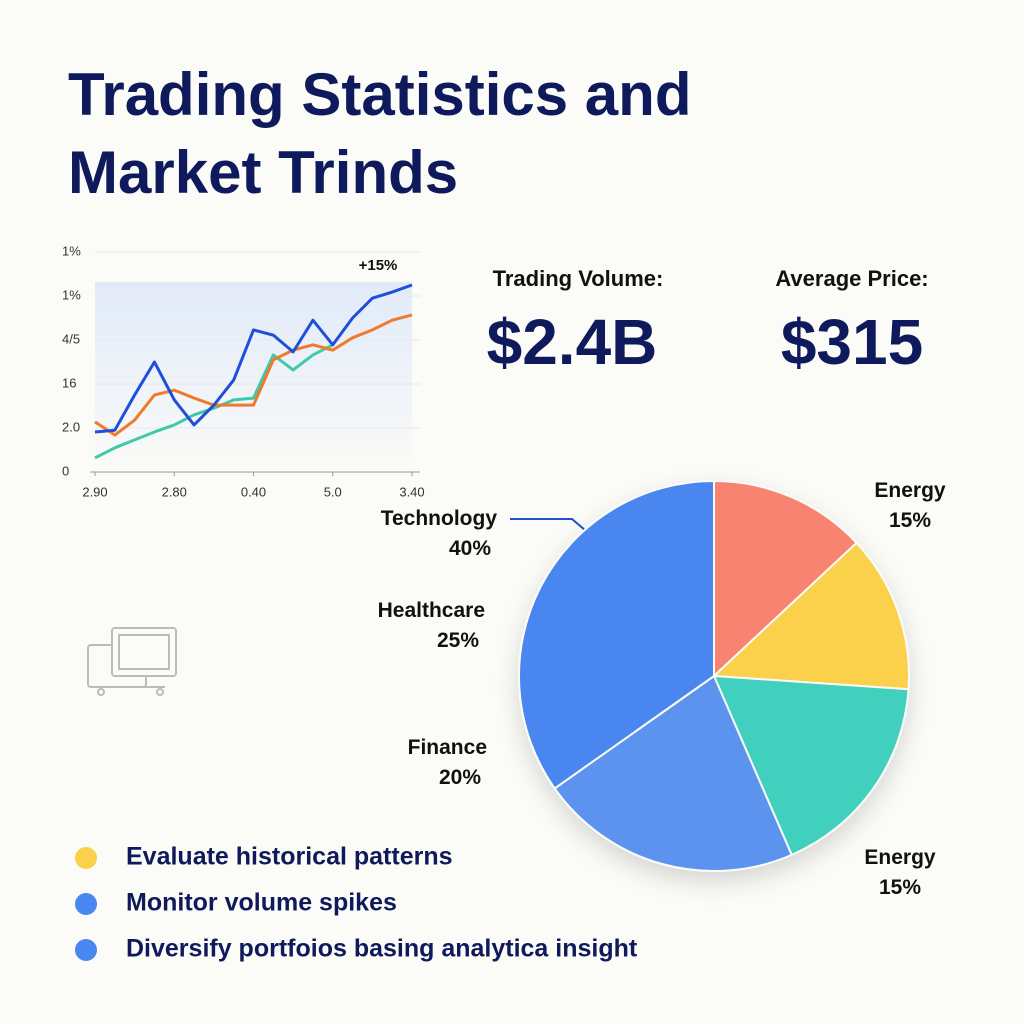 The height and width of the screenshot is (1024, 1024). Describe the element at coordinates (261, 903) in the screenshot. I see `bullet-text: Monitor volume spikes` at that location.